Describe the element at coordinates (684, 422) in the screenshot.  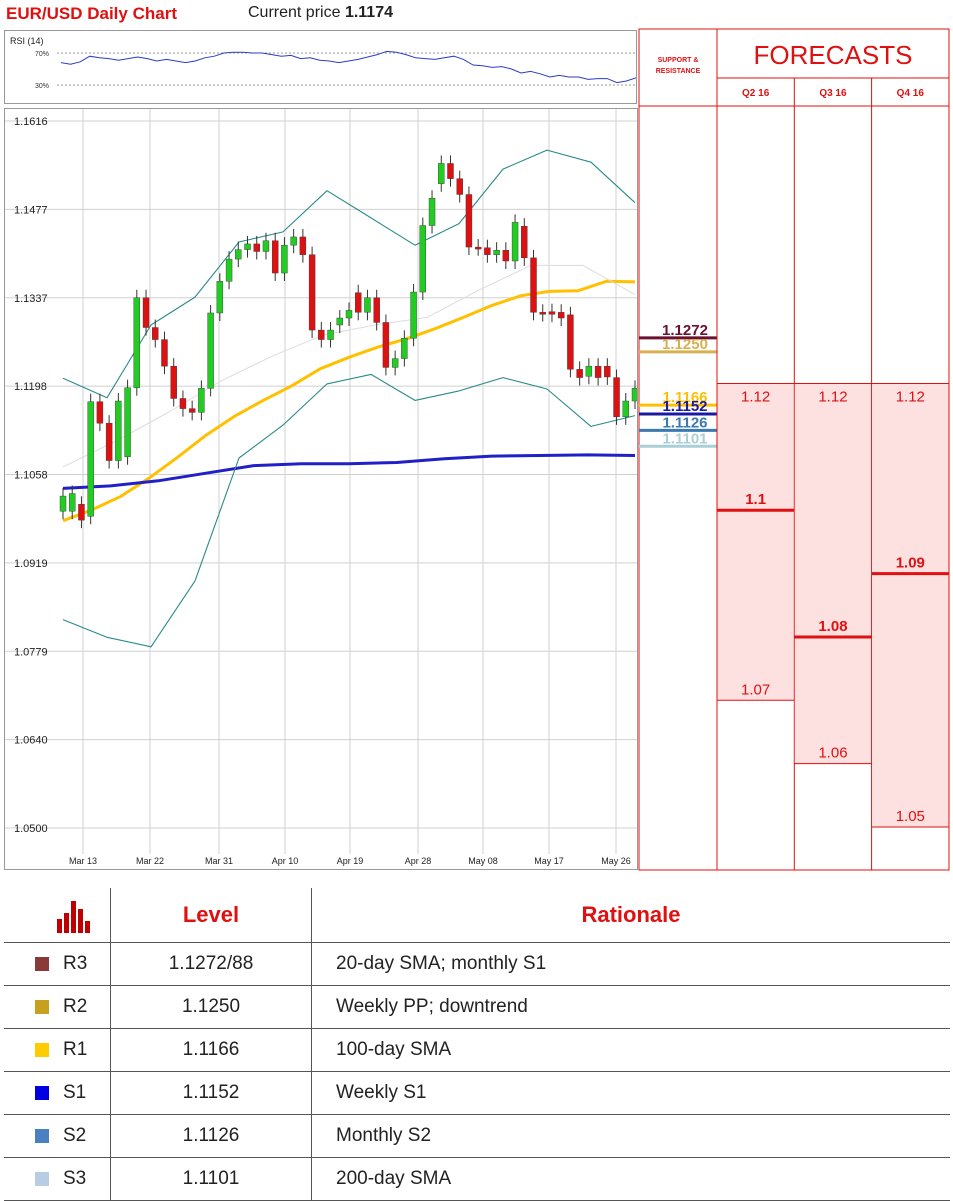
I see `sr-level-value: 1.1126` at that location.